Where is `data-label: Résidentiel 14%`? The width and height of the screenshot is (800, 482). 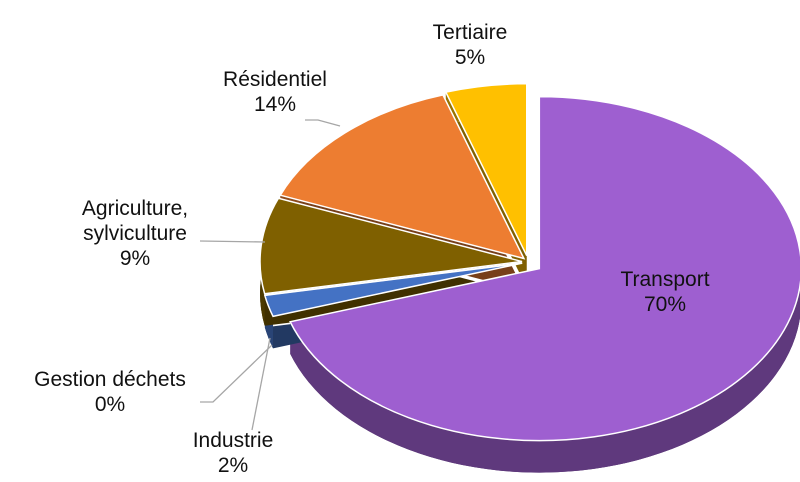
data-label: Résidentiel 14% is located at coordinates (275, 92).